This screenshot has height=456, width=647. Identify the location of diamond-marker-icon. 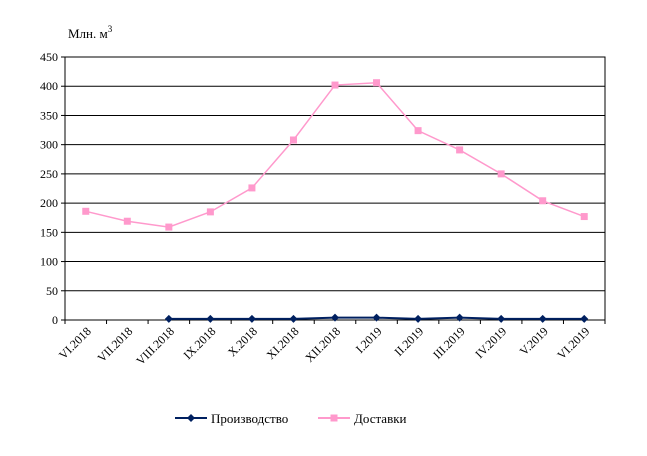
(191, 418).